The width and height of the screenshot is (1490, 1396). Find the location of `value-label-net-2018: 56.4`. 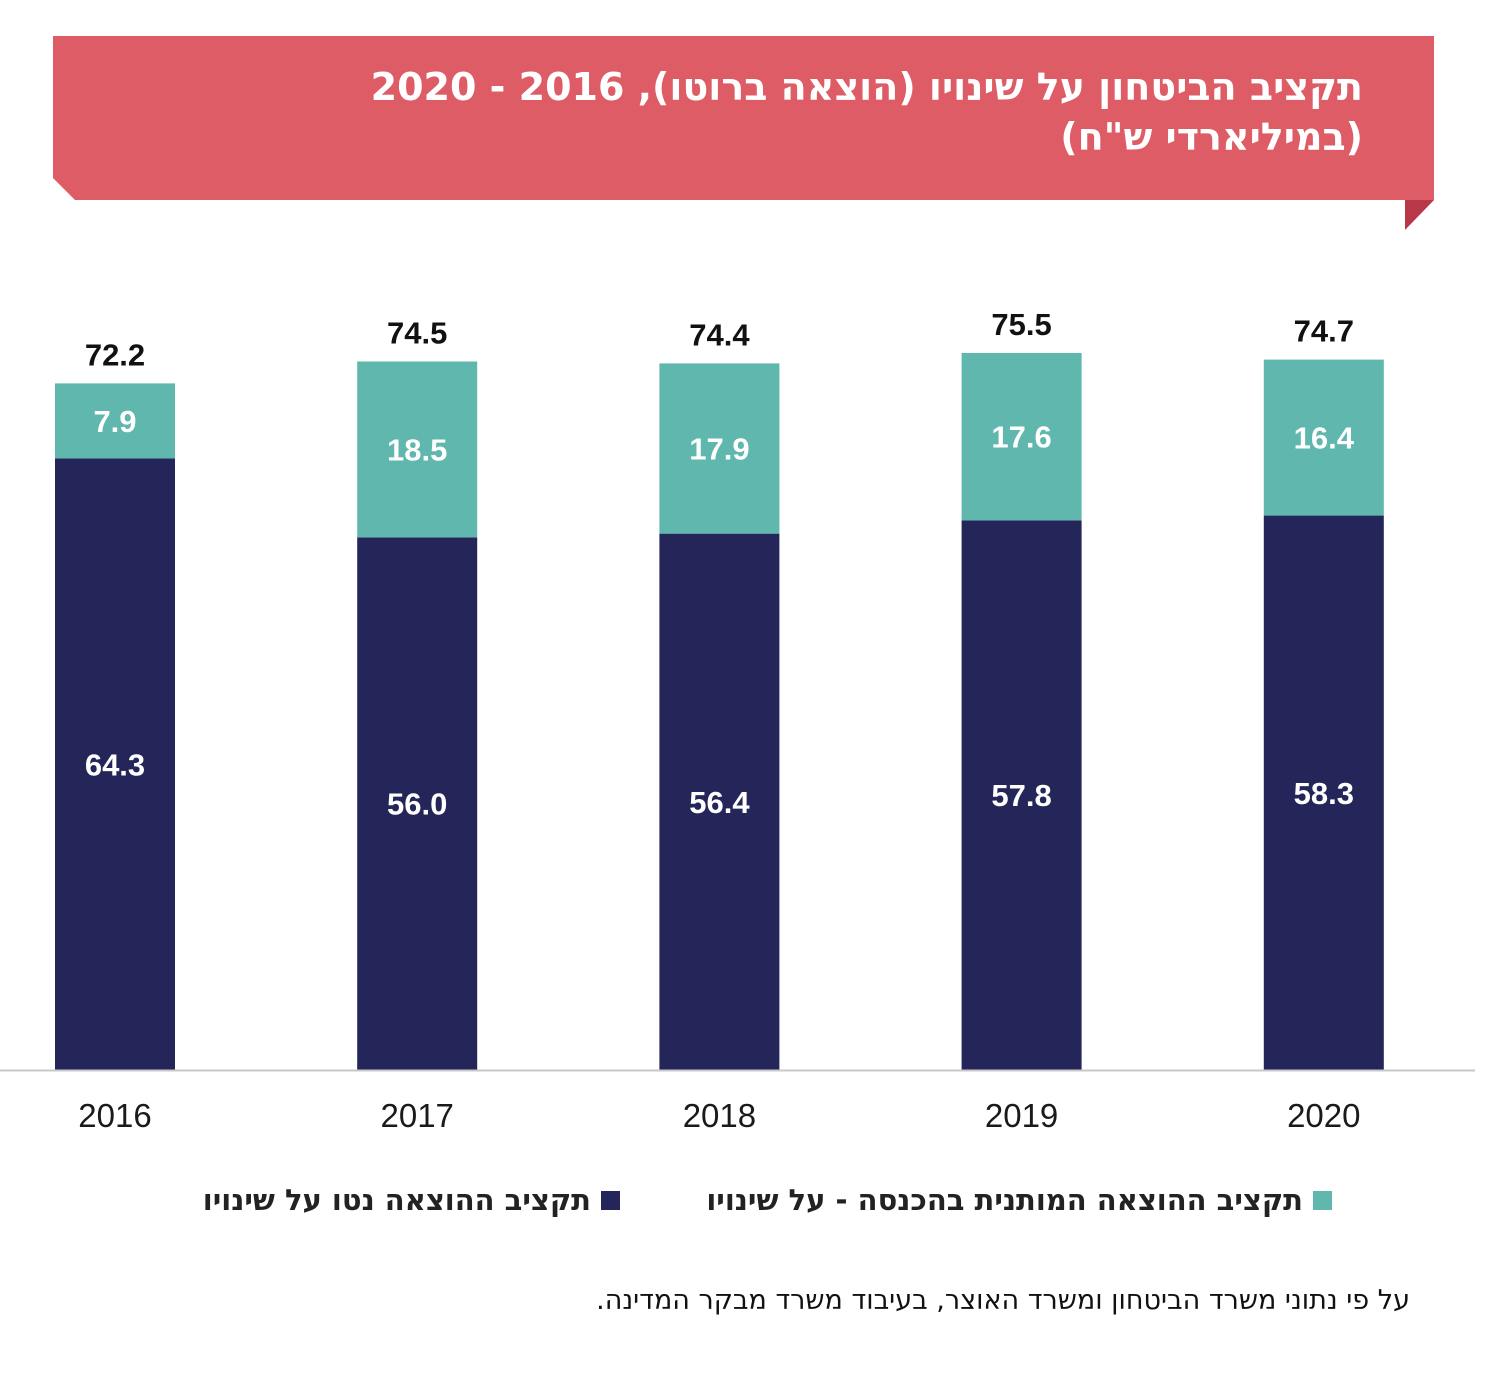

value-label-net-2018: 56.4 is located at coordinates (719, 802).